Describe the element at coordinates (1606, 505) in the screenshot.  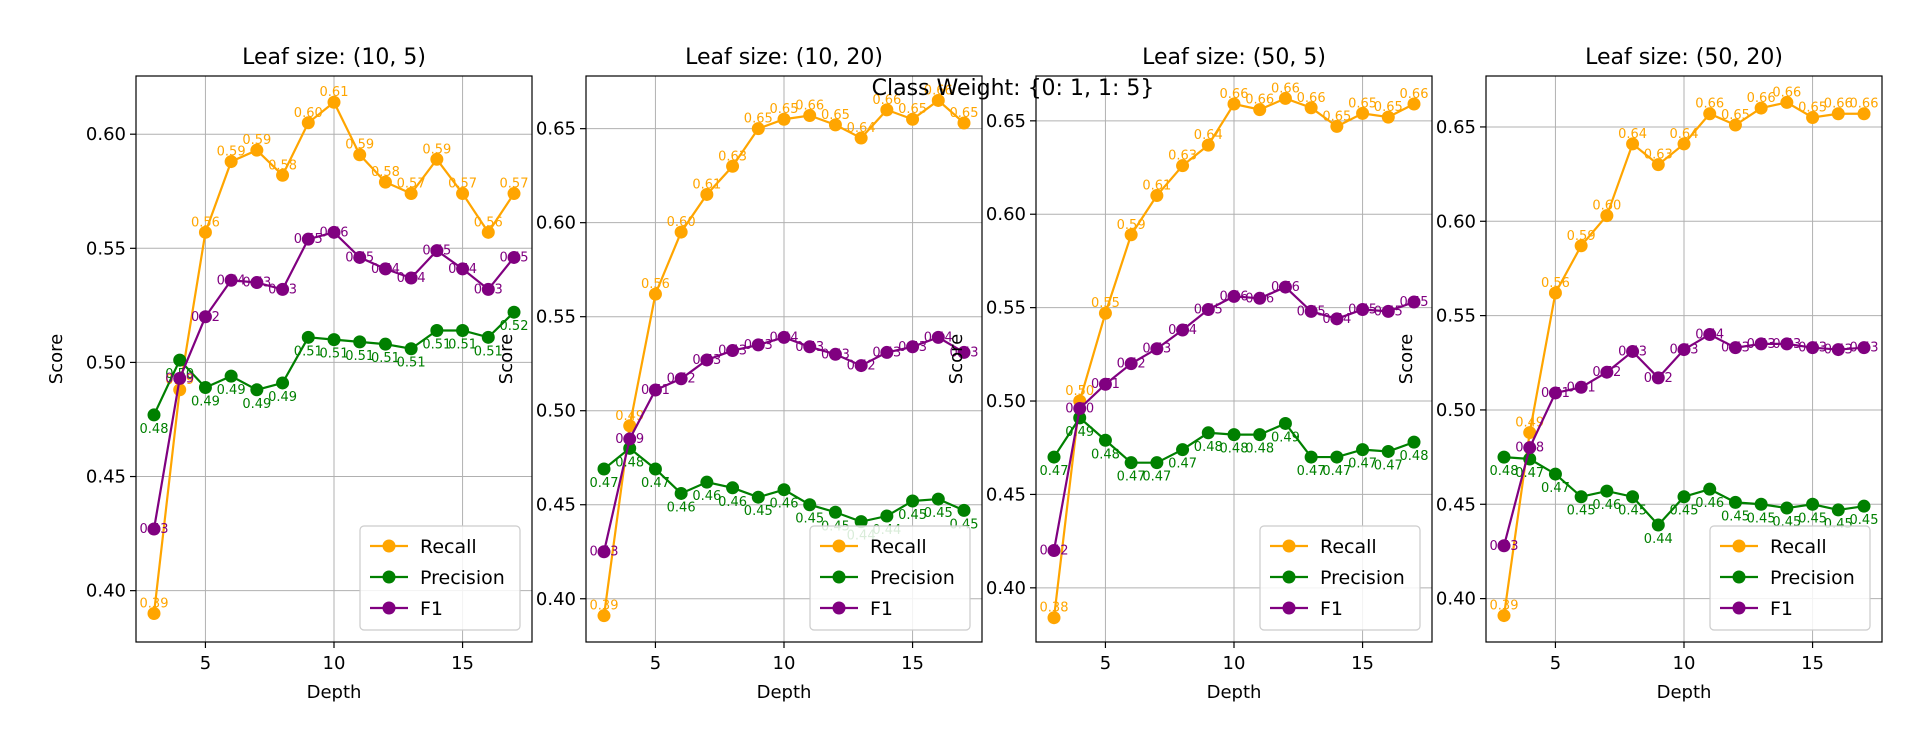
I see `data-label-precision: 0.46` at that location.